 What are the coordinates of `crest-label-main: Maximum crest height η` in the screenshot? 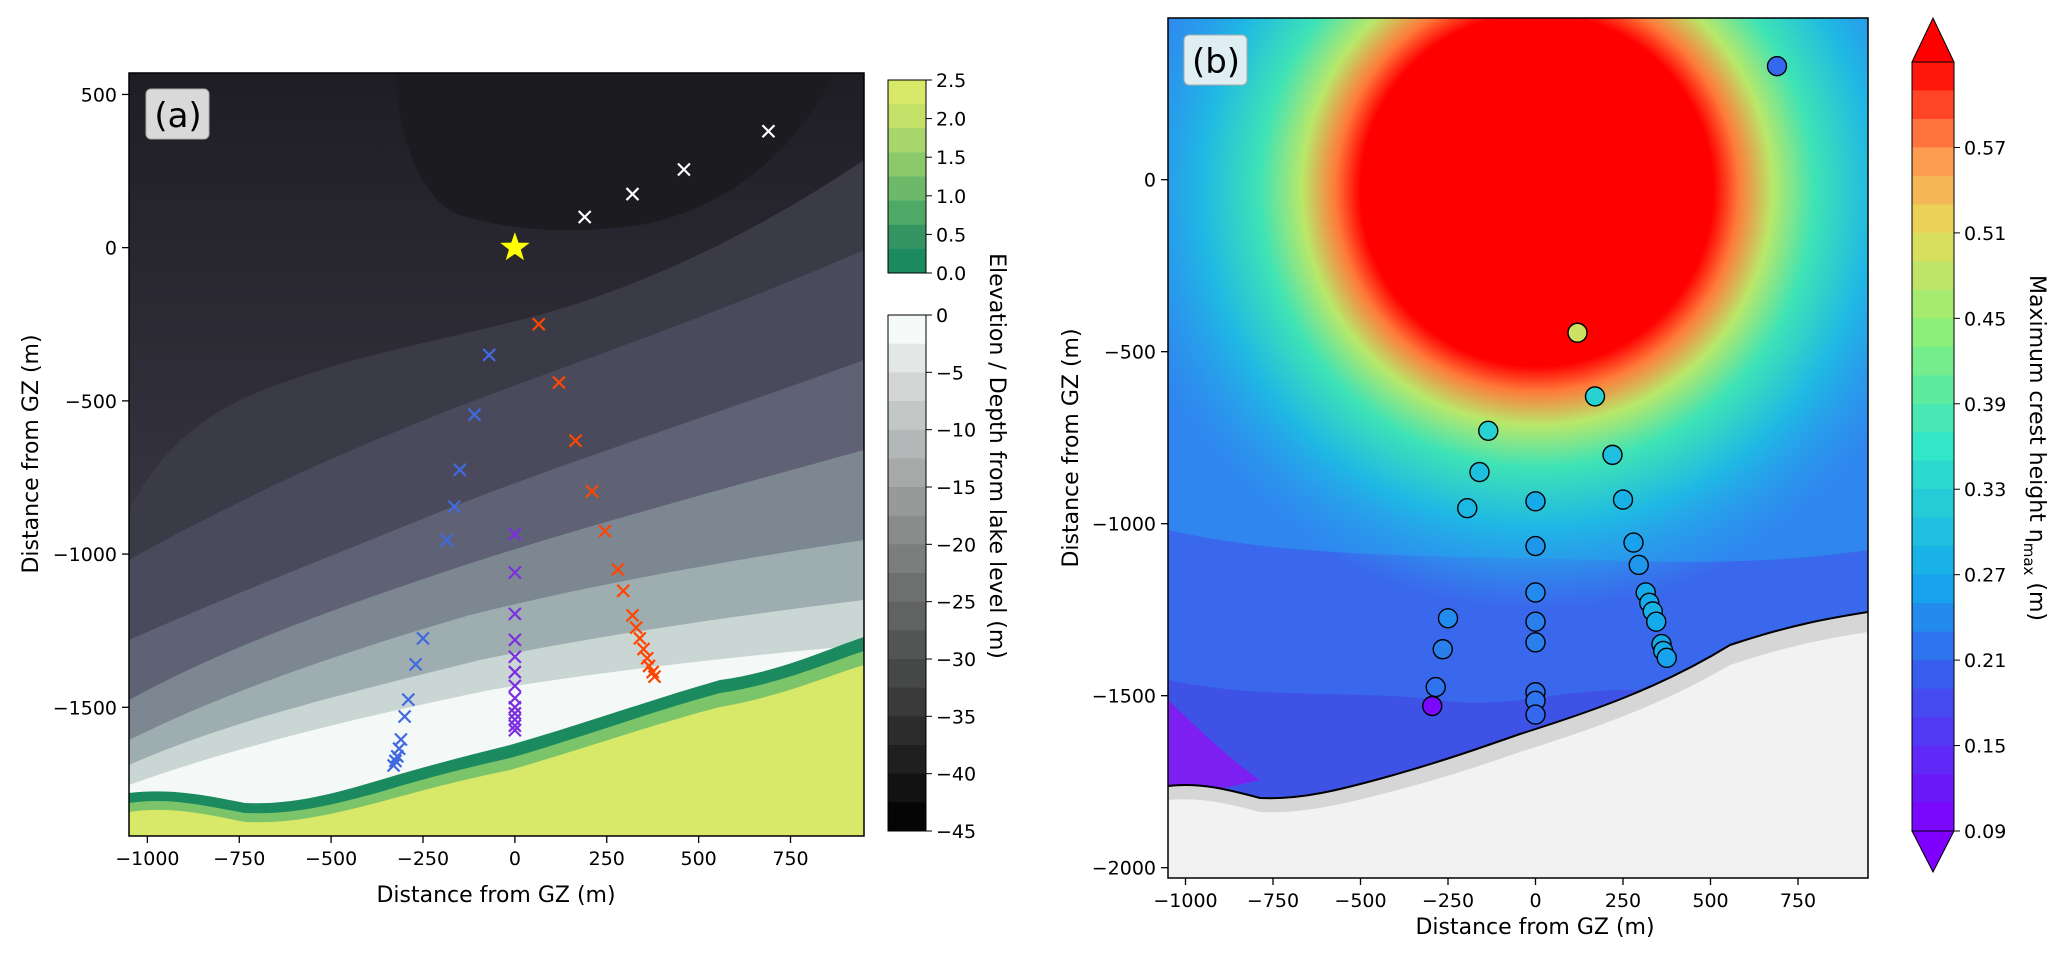 It's located at (2036, 409).